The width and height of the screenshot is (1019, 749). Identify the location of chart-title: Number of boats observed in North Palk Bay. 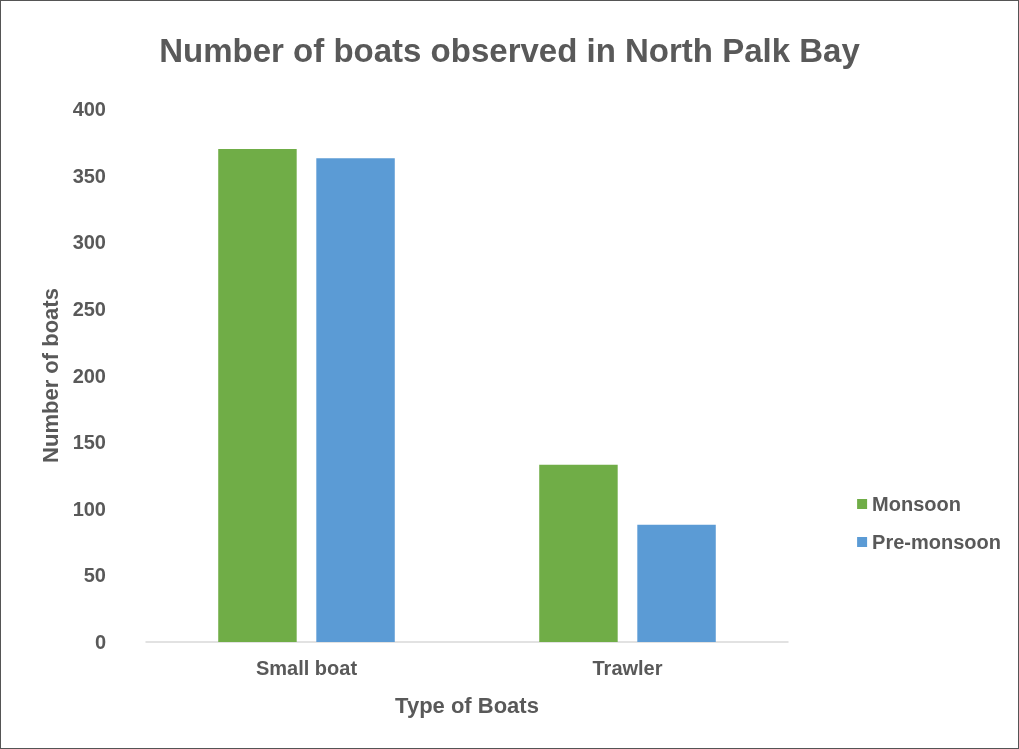
(510, 50).